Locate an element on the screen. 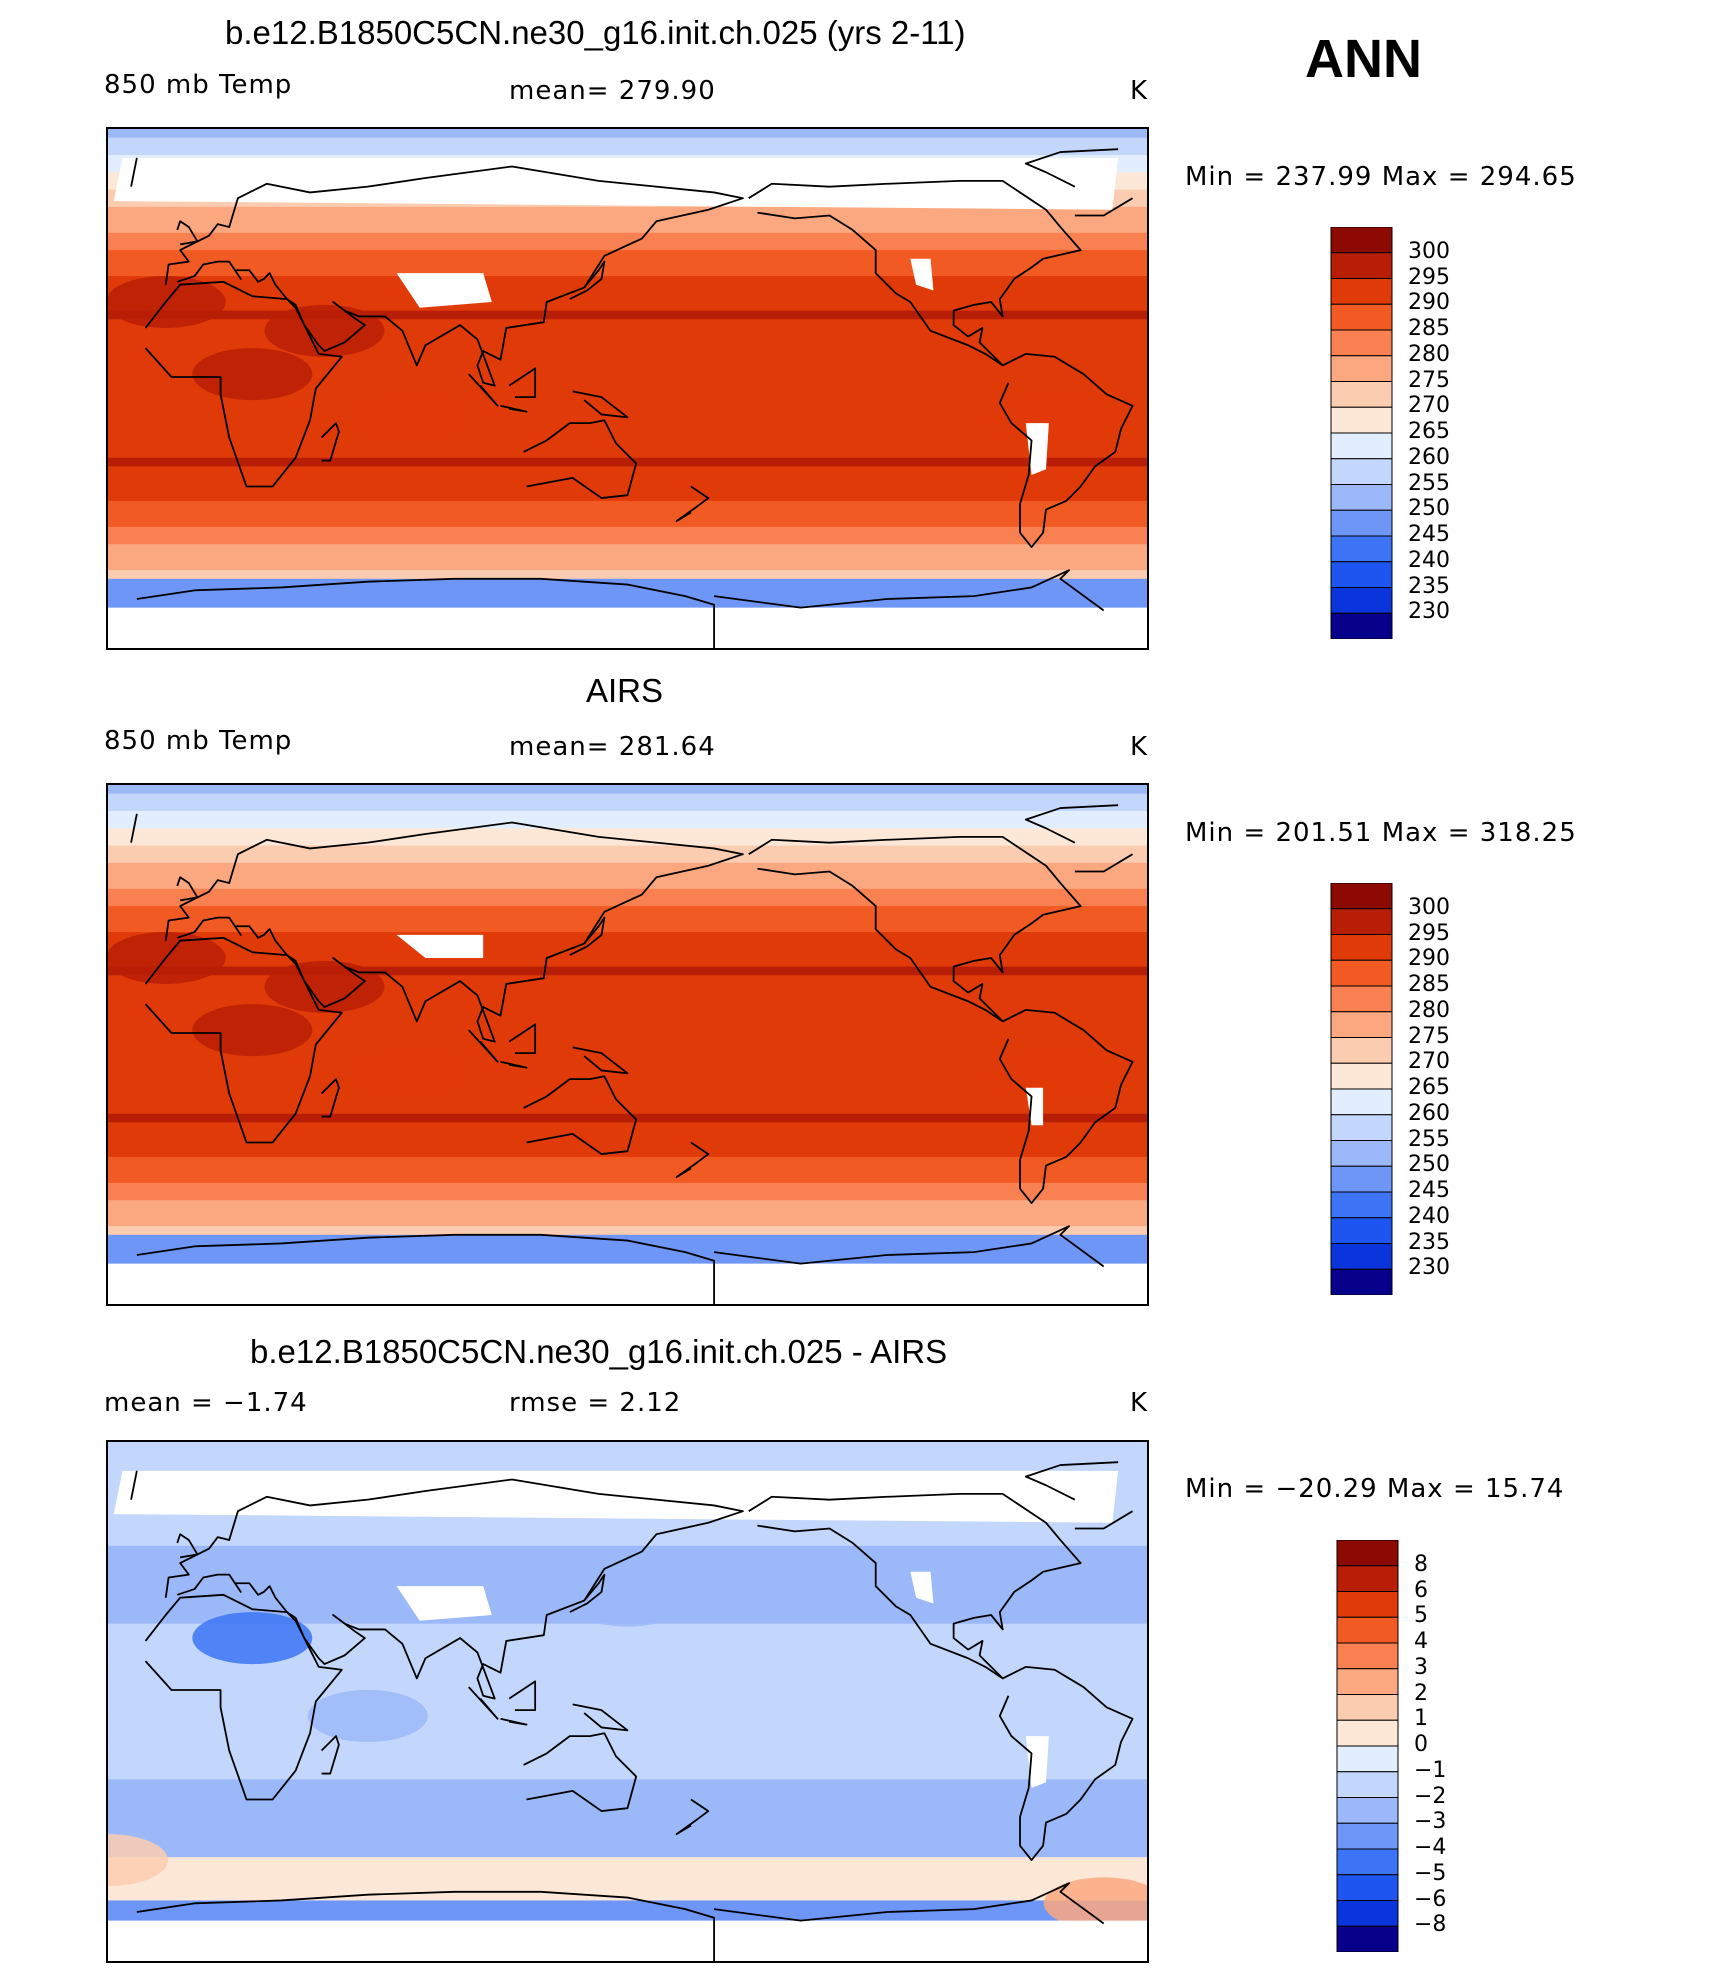  panel-2-mean-label: mean= 281.64 is located at coordinates (612, 747).